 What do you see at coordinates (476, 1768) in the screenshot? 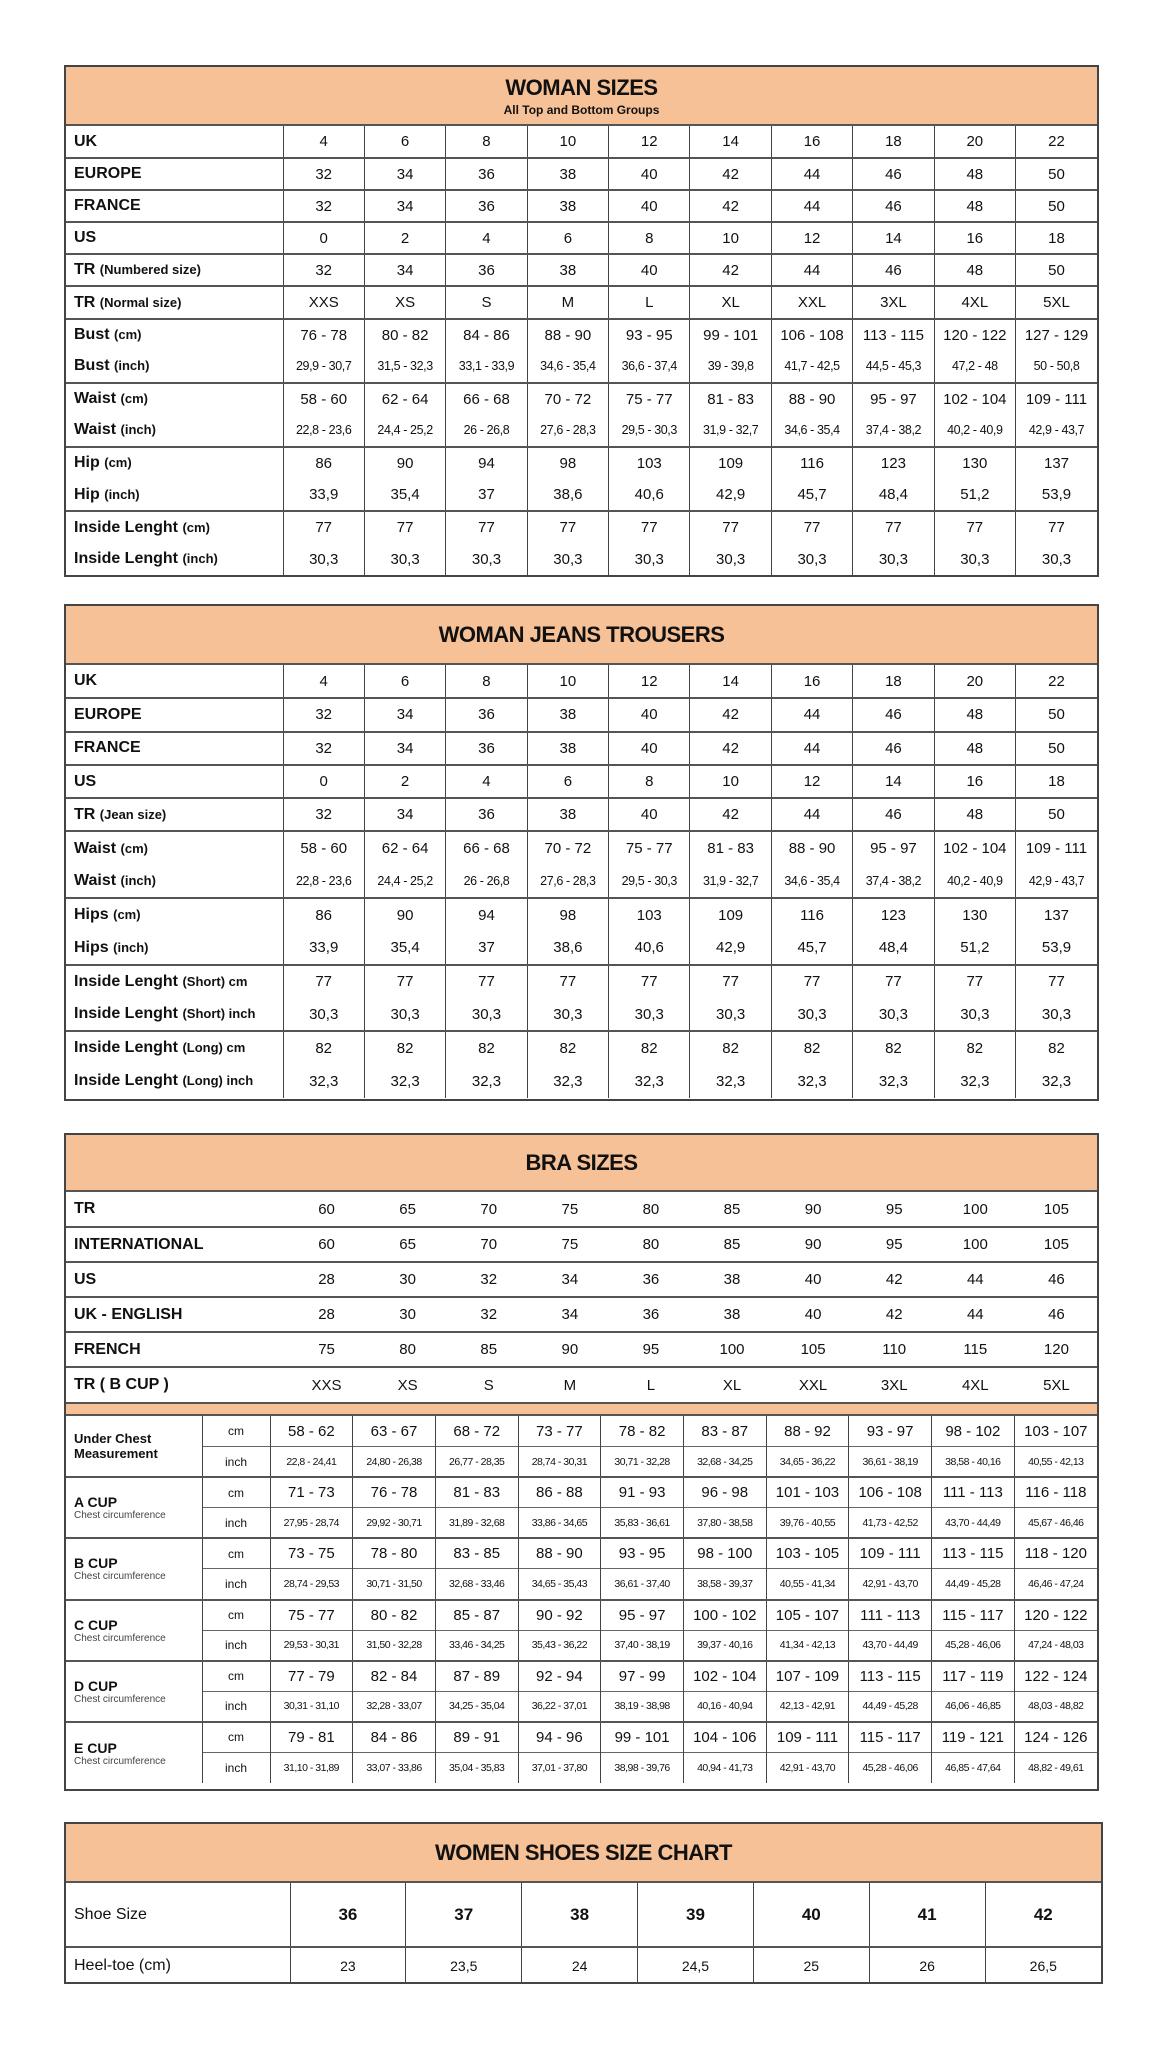
I see `size-cell: 35,04 - 35,83` at bounding box center [476, 1768].